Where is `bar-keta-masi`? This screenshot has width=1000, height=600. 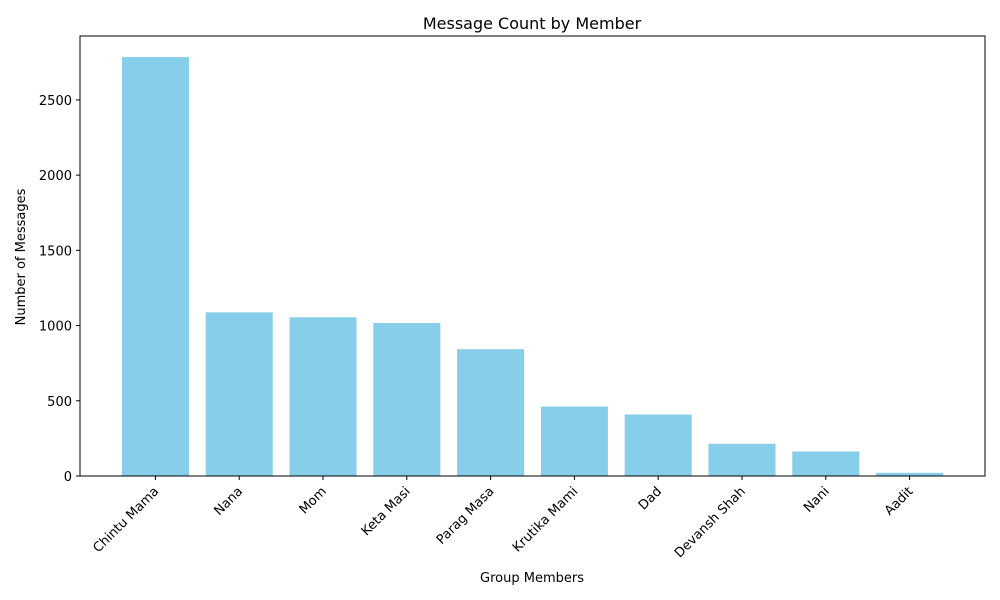 bar-keta-masi is located at coordinates (407, 399).